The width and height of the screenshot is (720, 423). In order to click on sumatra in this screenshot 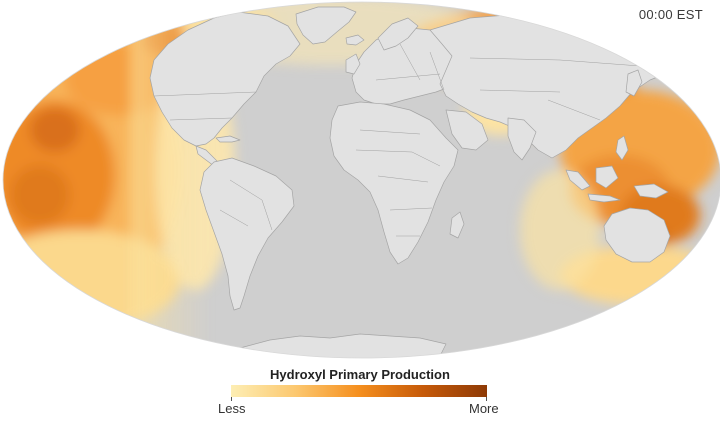, I will do `click(578, 180)`.